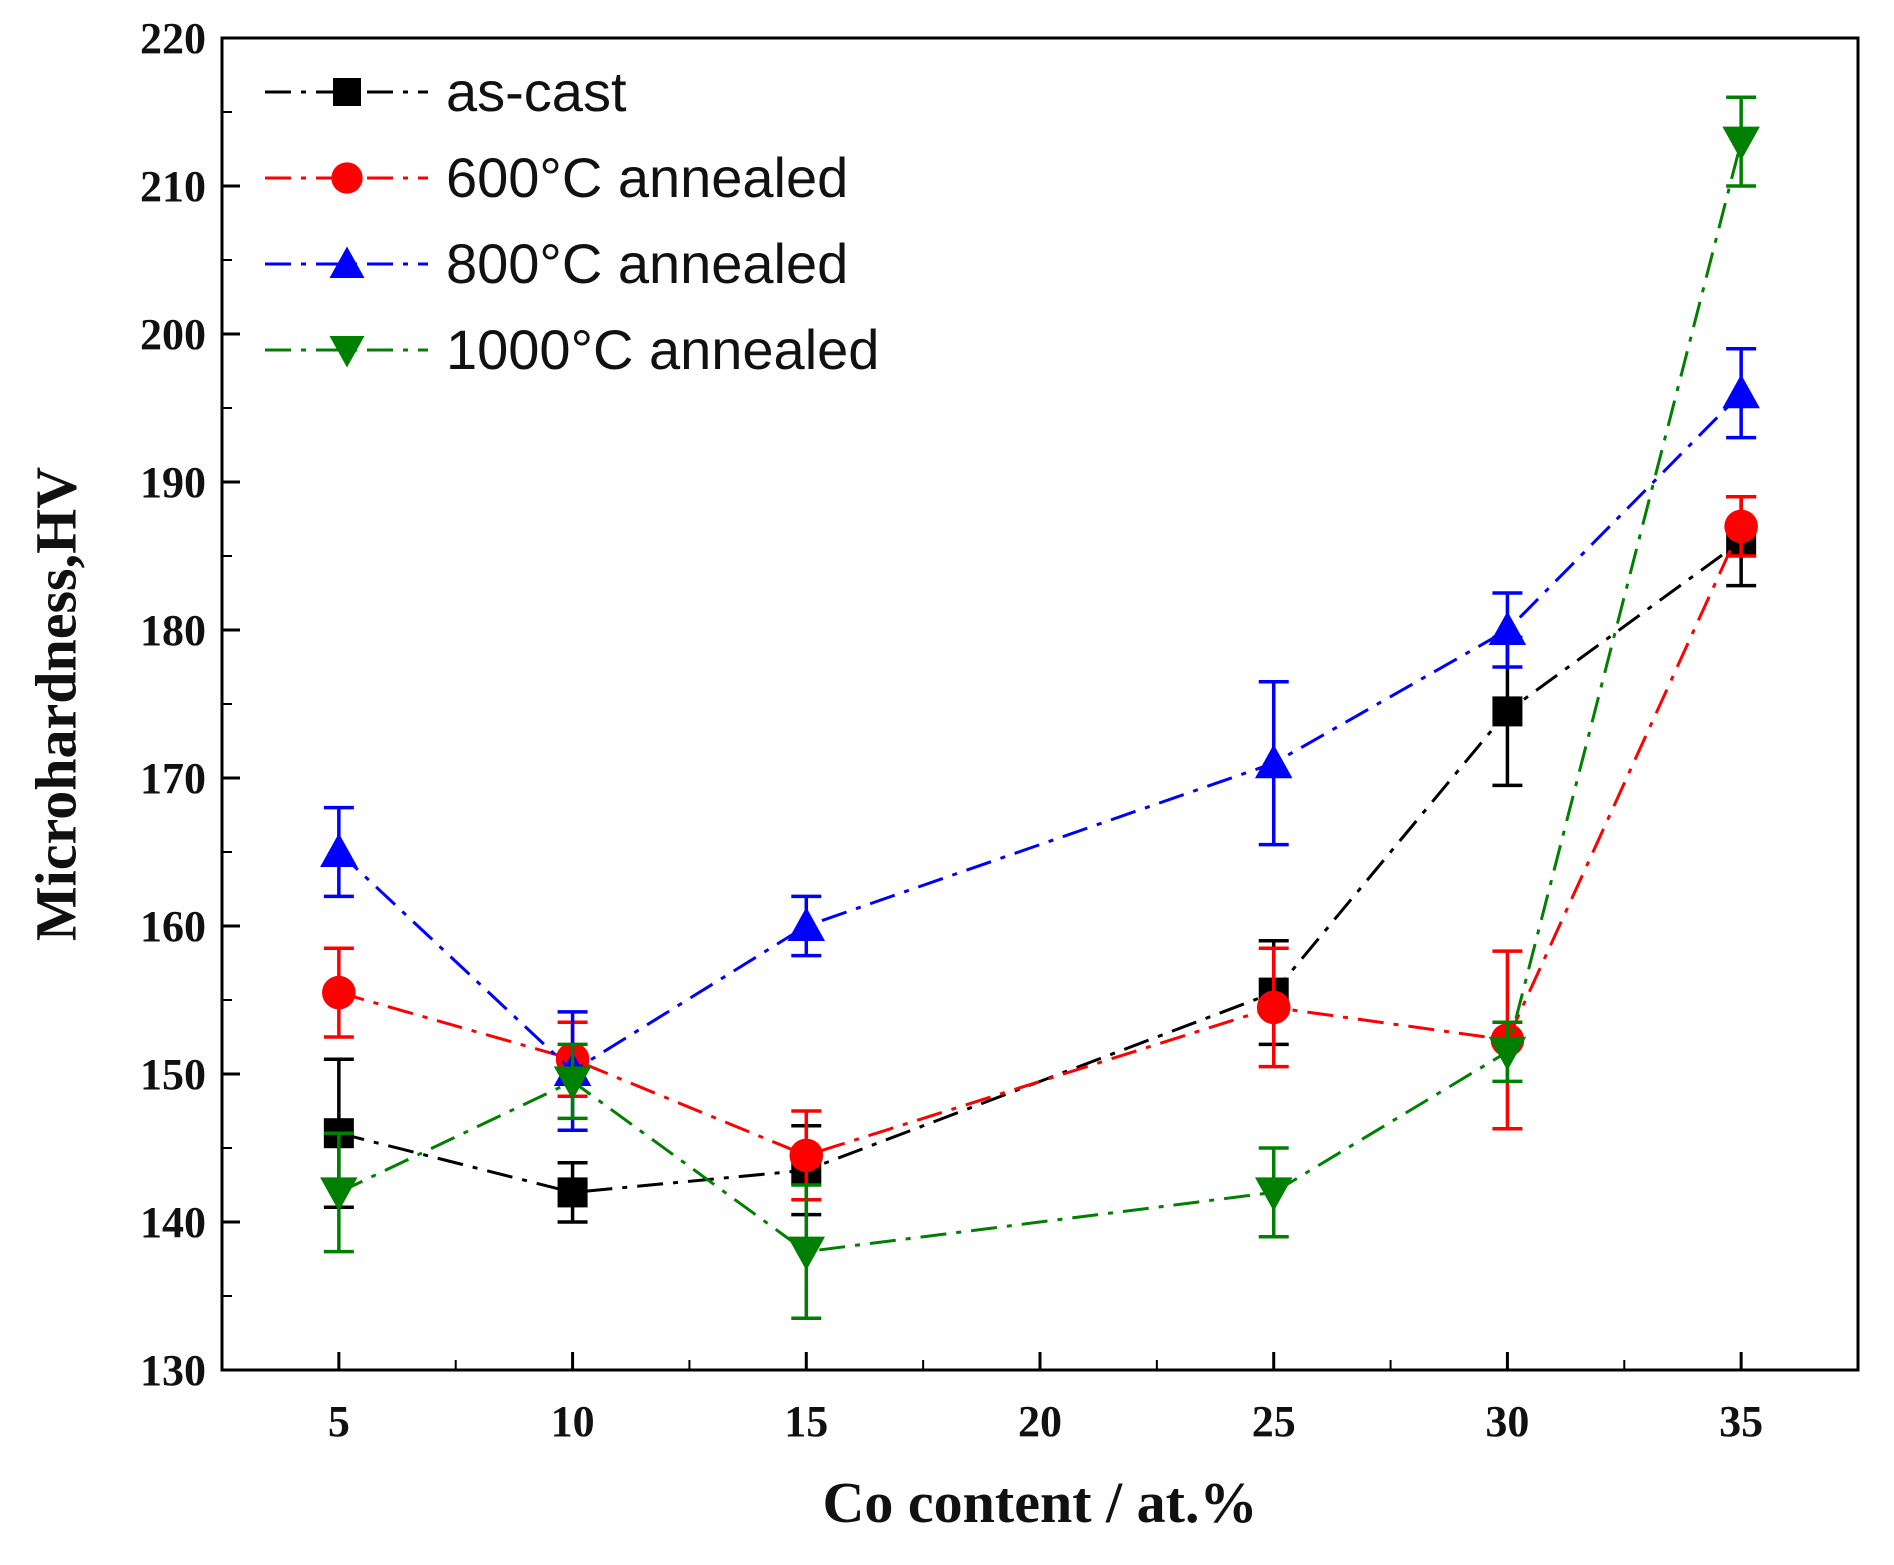 Image resolution: width=1894 pixels, height=1565 pixels. I want to click on y-tick-label: 210, so click(173, 186).